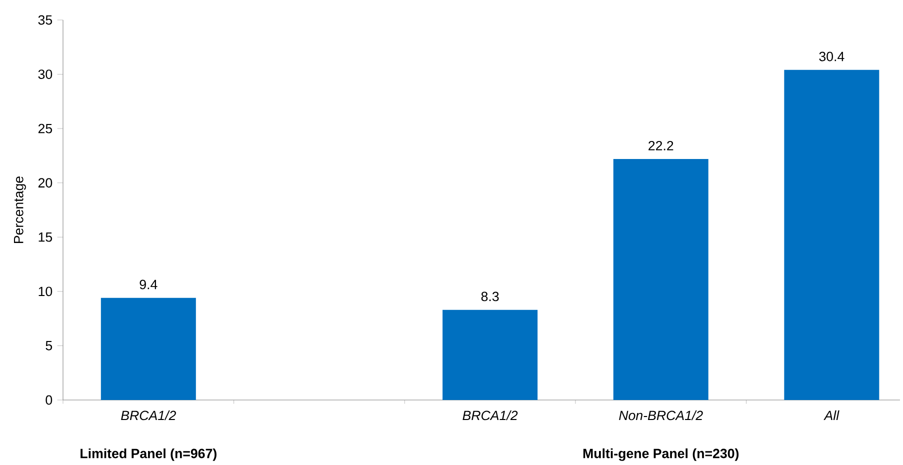 The image size is (903, 465). Describe the element at coordinates (490, 296) in the screenshot. I see `data-label: 8.3` at that location.